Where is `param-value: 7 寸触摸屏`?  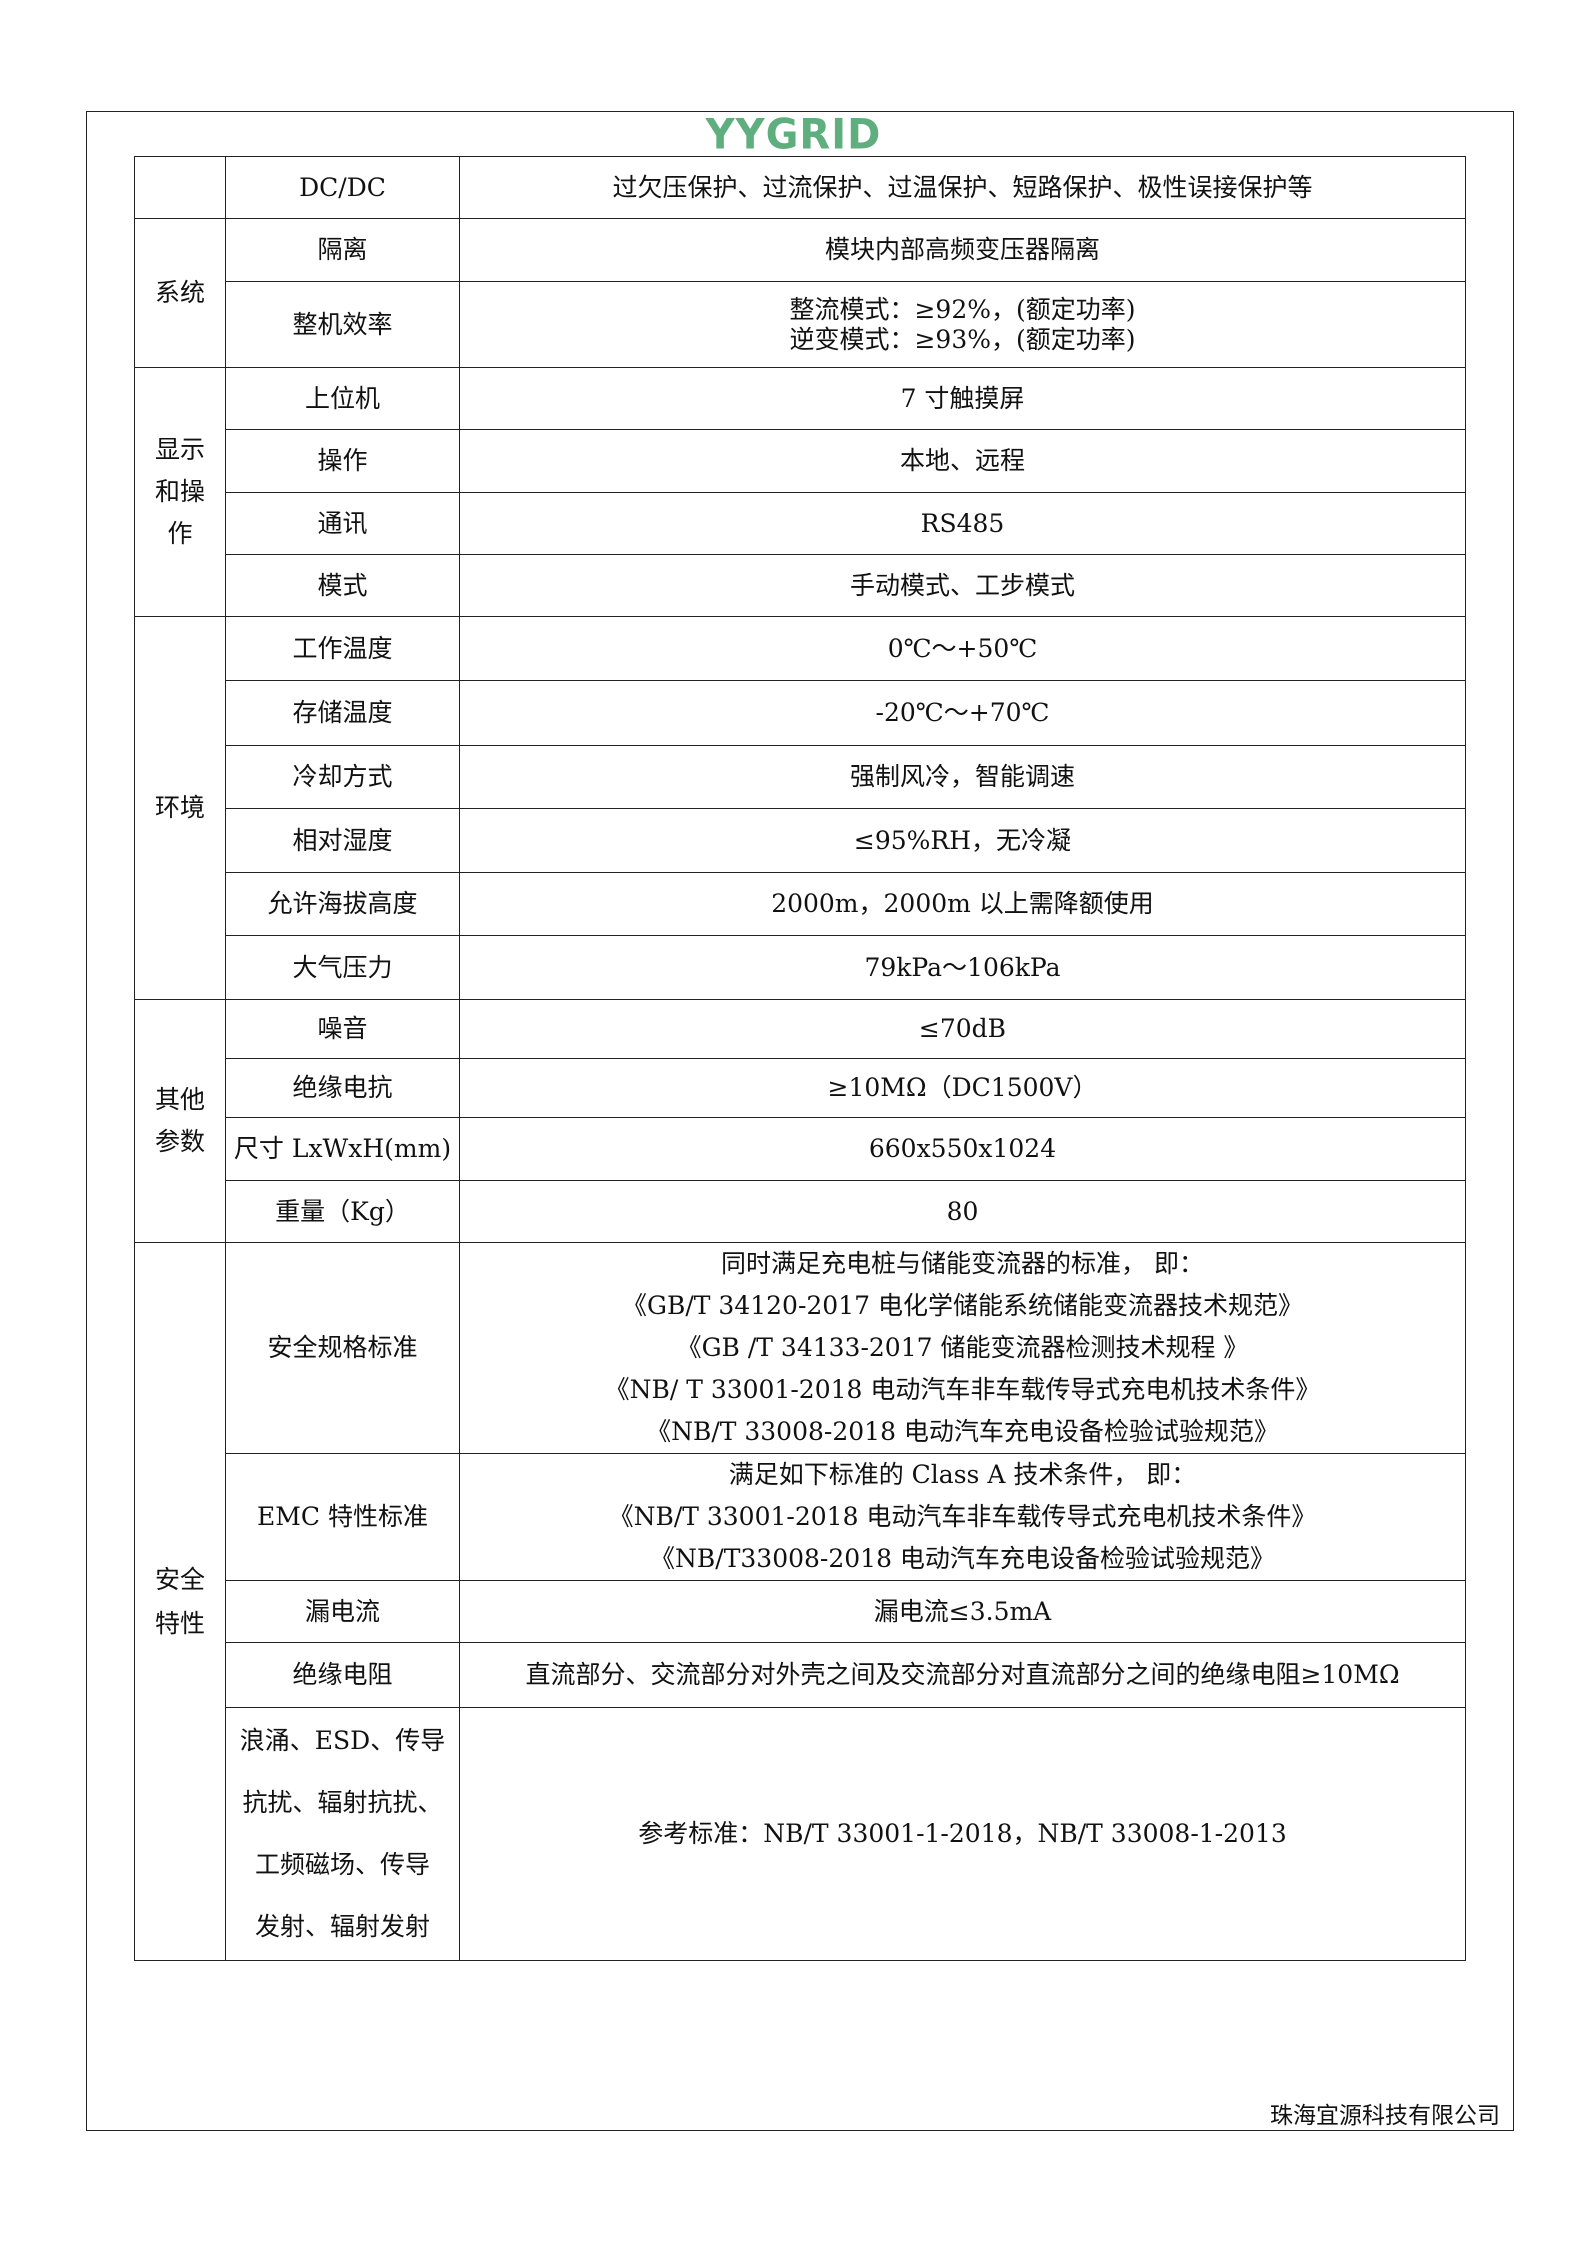
param-value: 7 寸触摸屏 is located at coordinates (962, 398).